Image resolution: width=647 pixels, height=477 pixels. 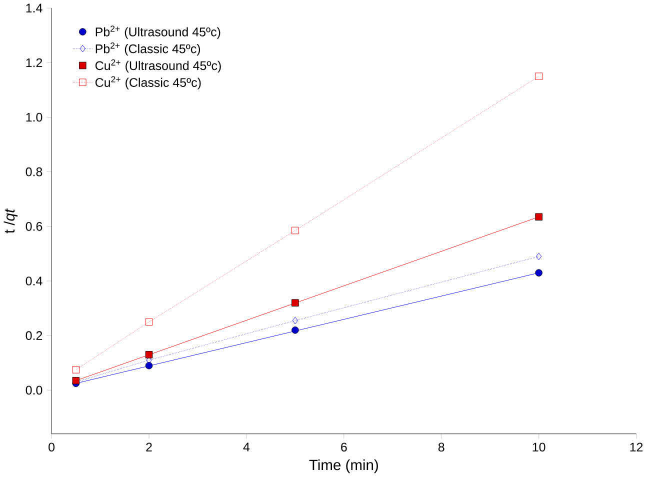 What do you see at coordinates (246, 447) in the screenshot?
I see `x-tick-label: 4` at bounding box center [246, 447].